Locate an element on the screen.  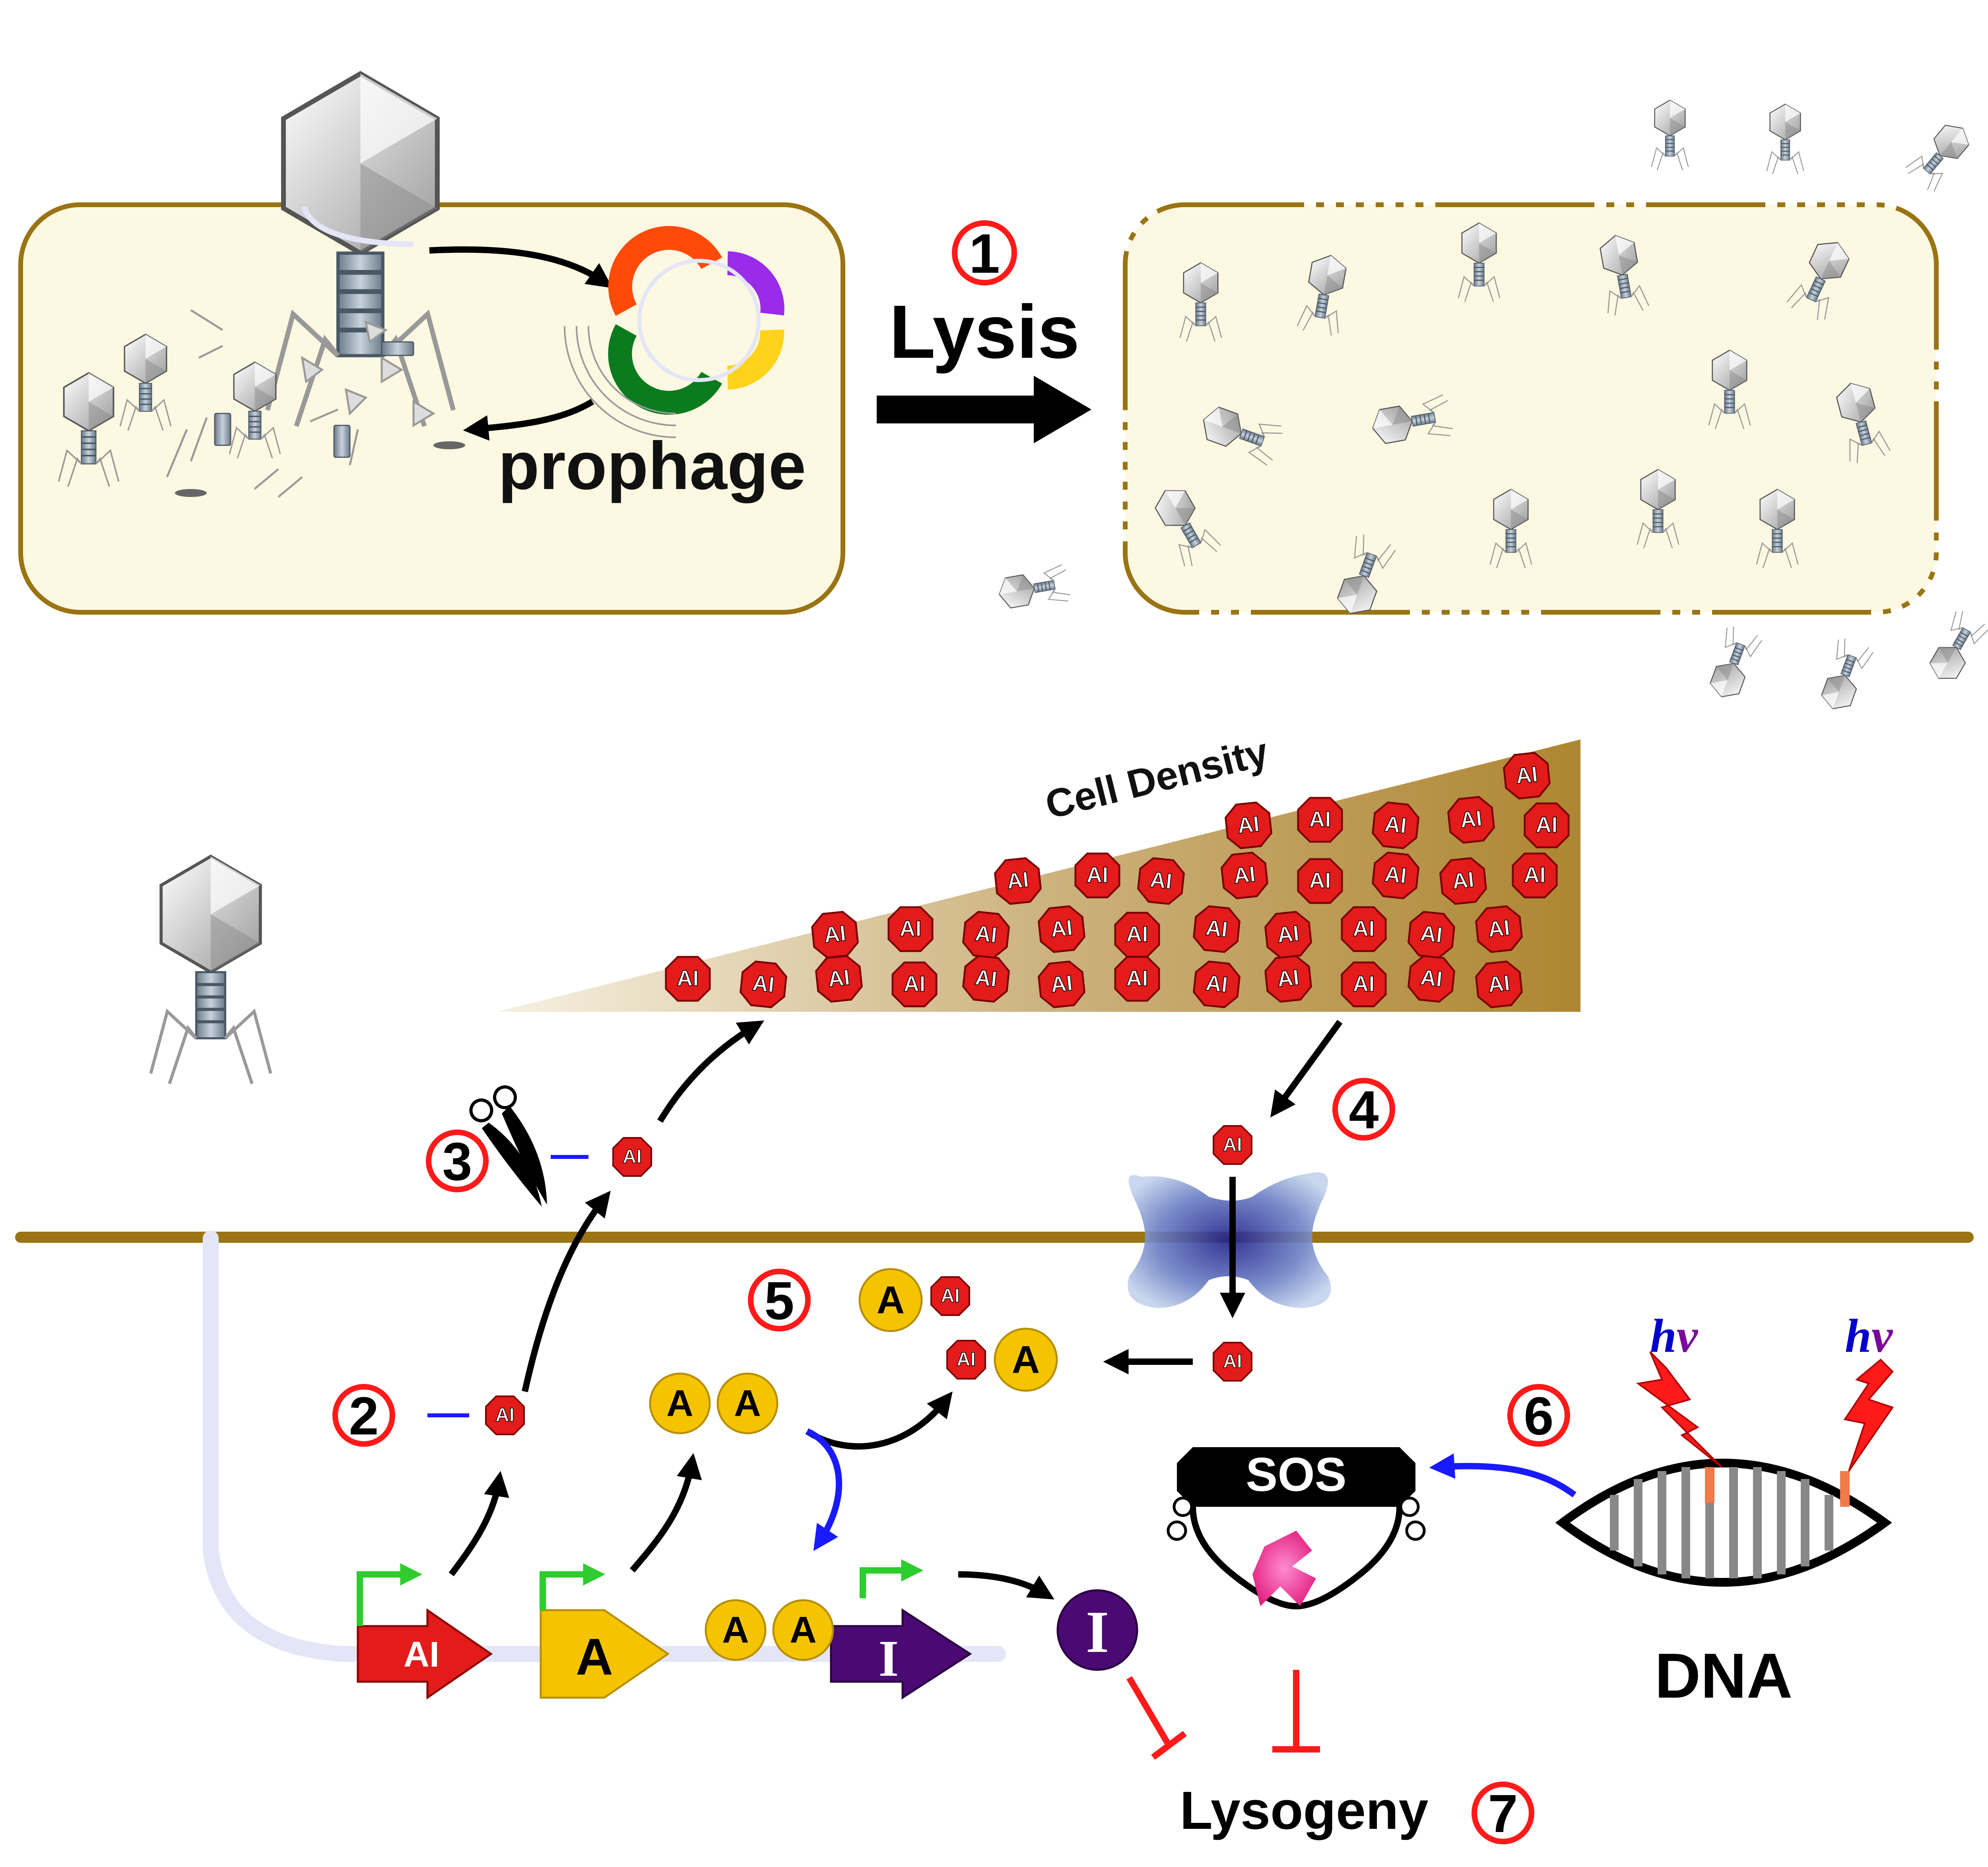
lysing-cell is located at coordinates (1531, 408).